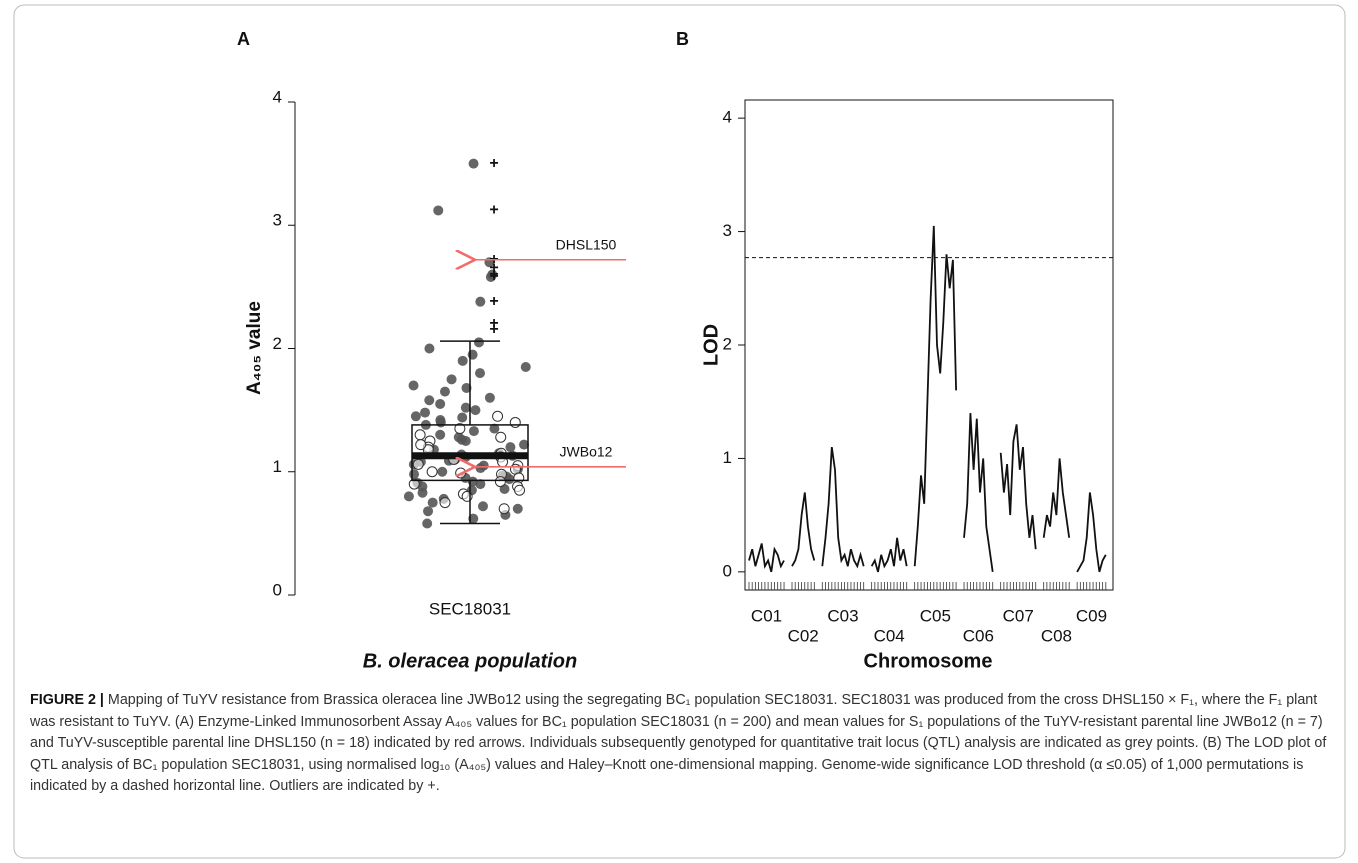 Image resolution: width=1358 pixels, height=863 pixels. What do you see at coordinates (67, 700) in the screenshot?
I see `caption-label: FIGURE 2 |` at bounding box center [67, 700].